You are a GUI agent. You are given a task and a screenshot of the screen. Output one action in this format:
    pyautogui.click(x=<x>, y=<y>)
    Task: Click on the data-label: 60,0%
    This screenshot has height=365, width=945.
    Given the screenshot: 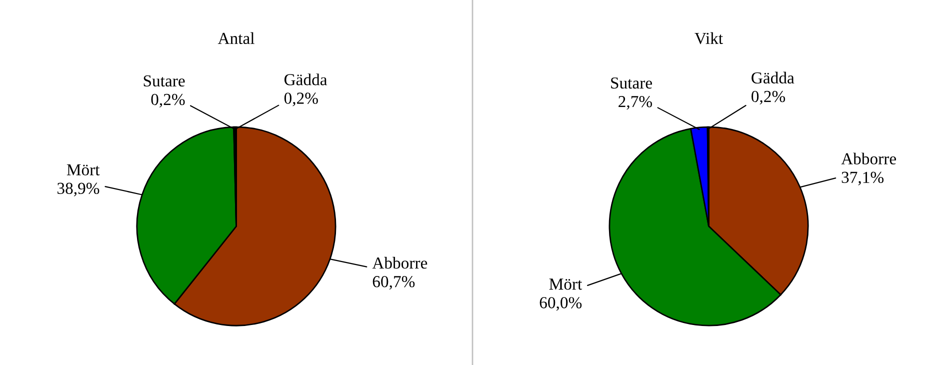 What is the action you would take?
    pyautogui.click(x=561, y=304)
    